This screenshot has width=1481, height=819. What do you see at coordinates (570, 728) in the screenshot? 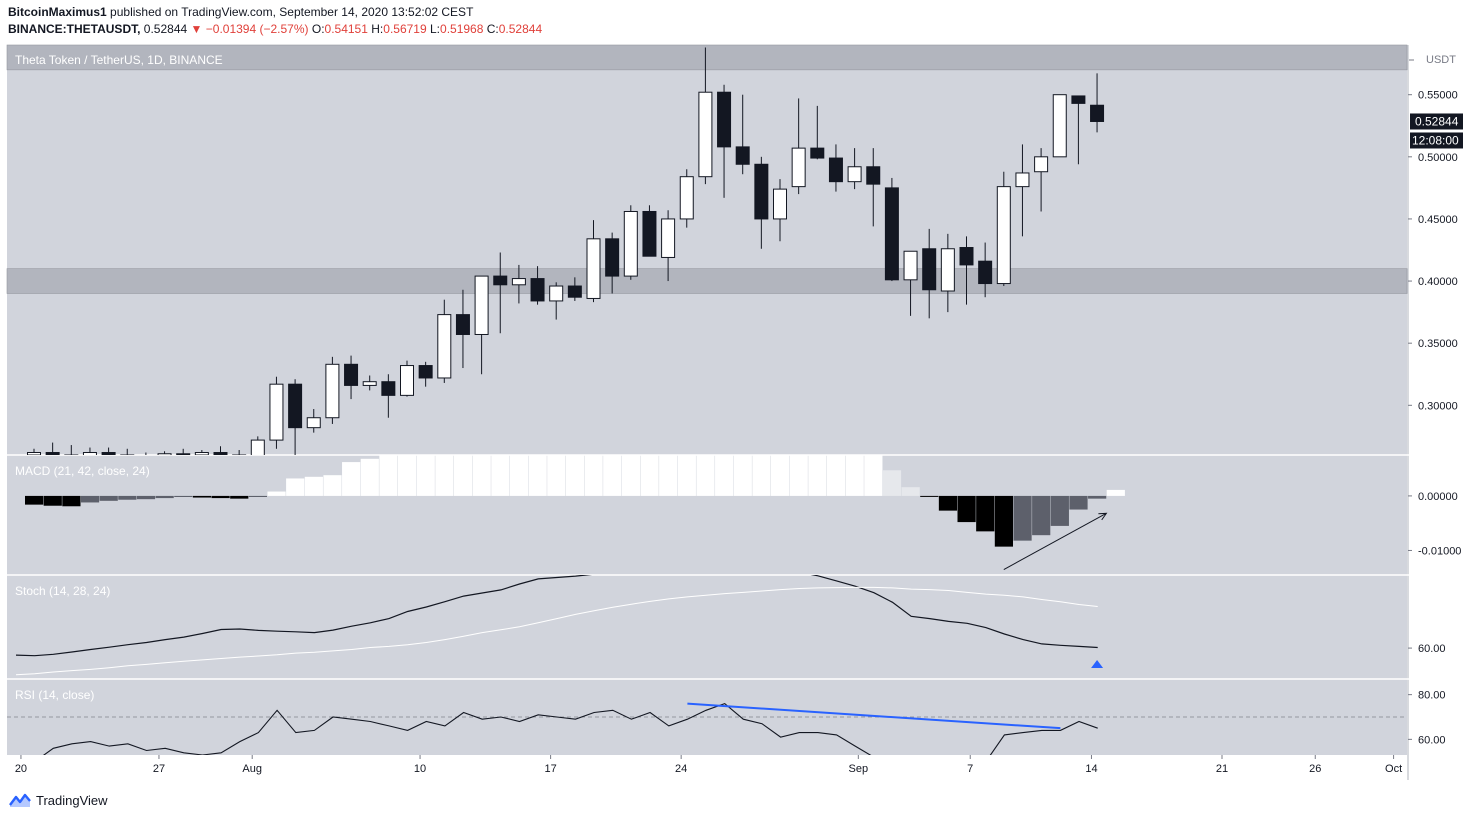
I see `rsi-lines-group` at bounding box center [570, 728].